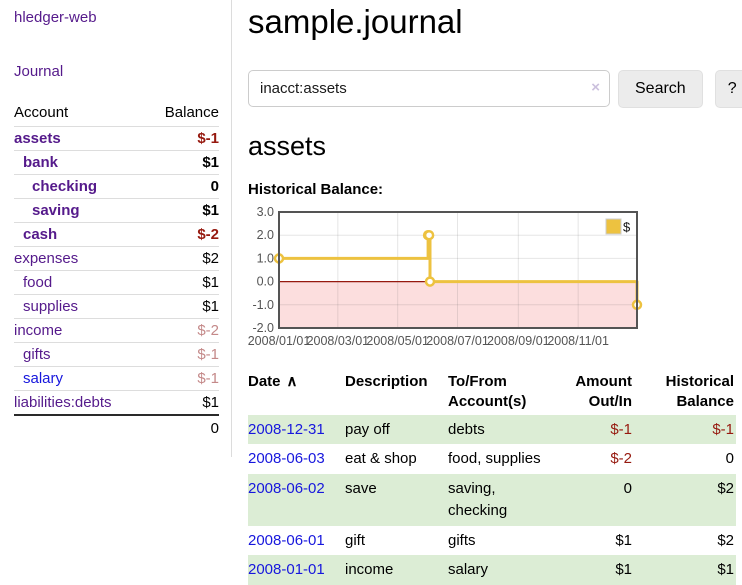 The width and height of the screenshot is (742, 585). I want to click on transaction-description: income, so click(396, 570).